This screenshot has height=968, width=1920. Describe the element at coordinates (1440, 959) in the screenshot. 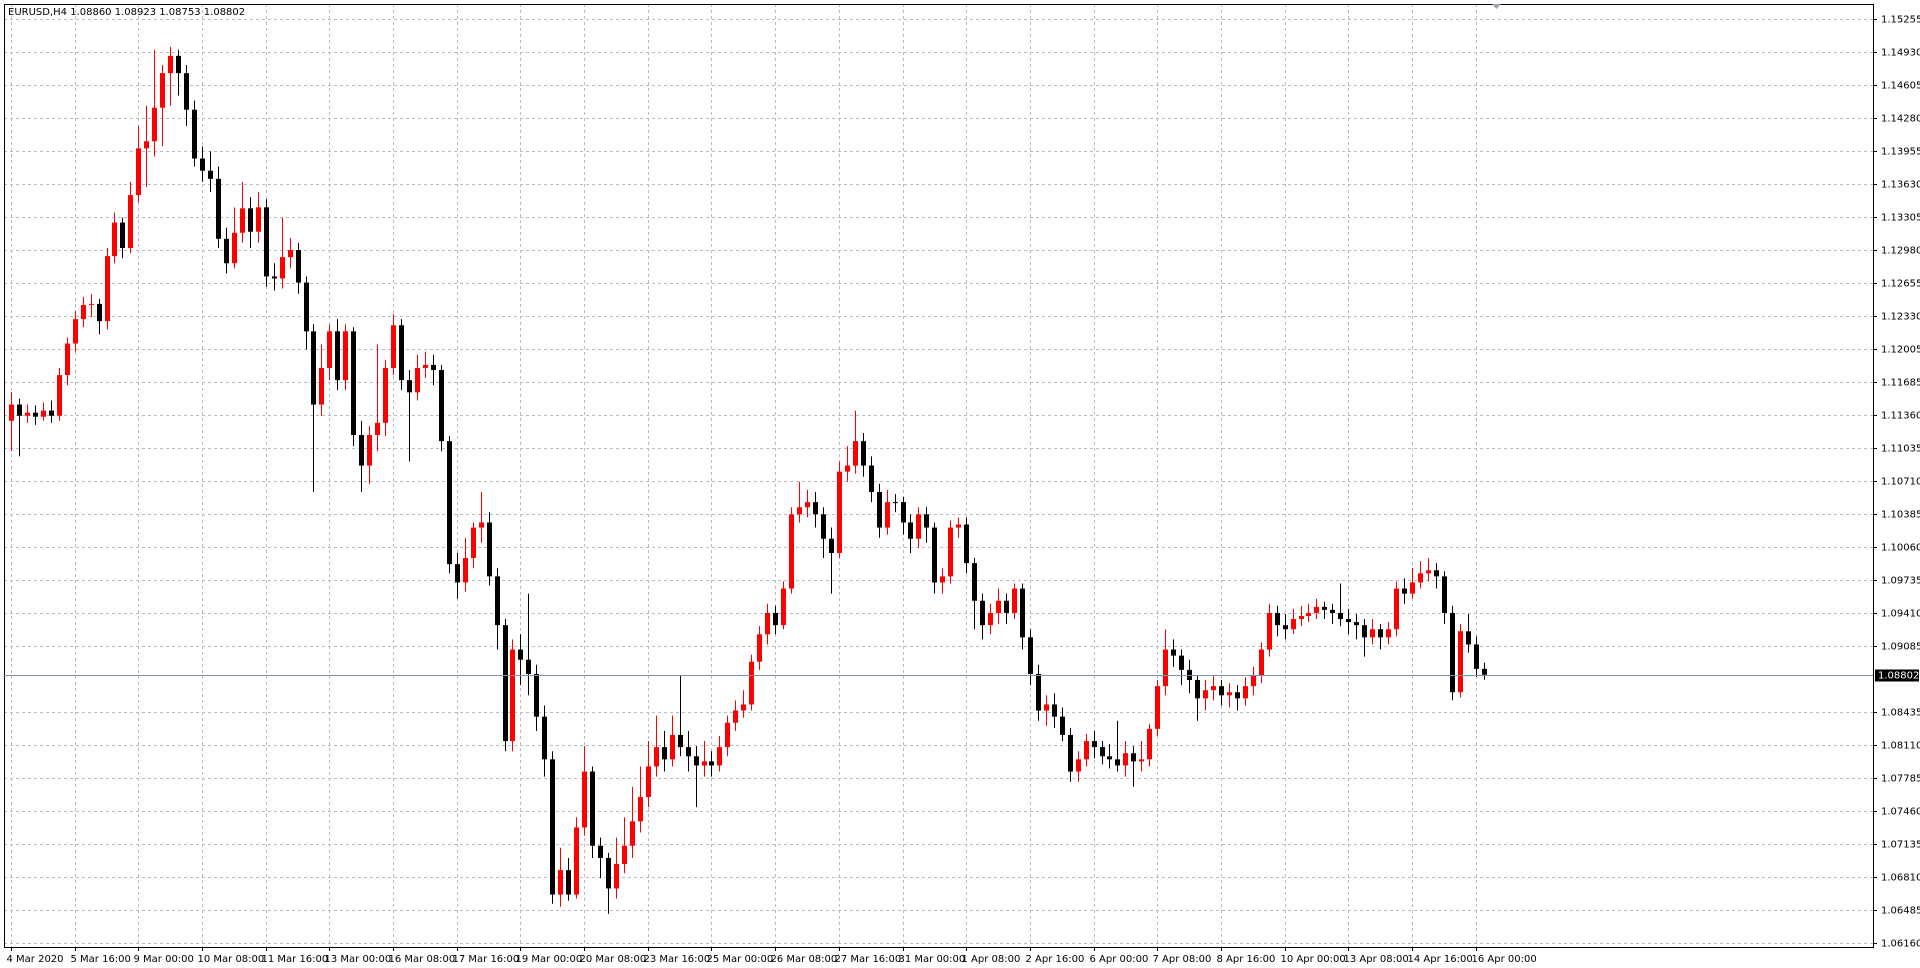

I see `x-tick-label: 14 Apr 16:00` at that location.